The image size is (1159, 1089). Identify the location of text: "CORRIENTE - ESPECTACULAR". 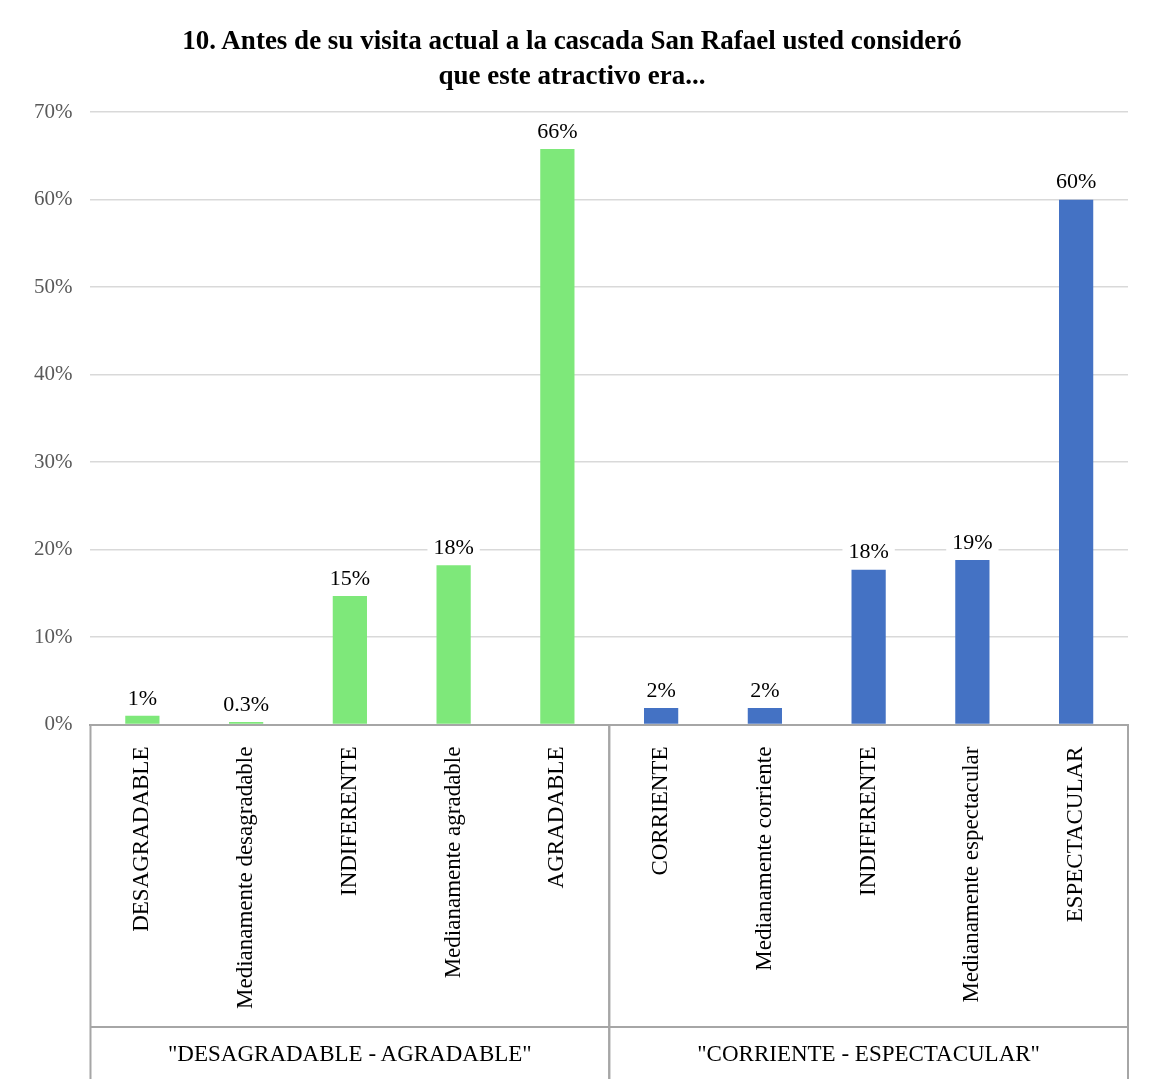
(869, 1054).